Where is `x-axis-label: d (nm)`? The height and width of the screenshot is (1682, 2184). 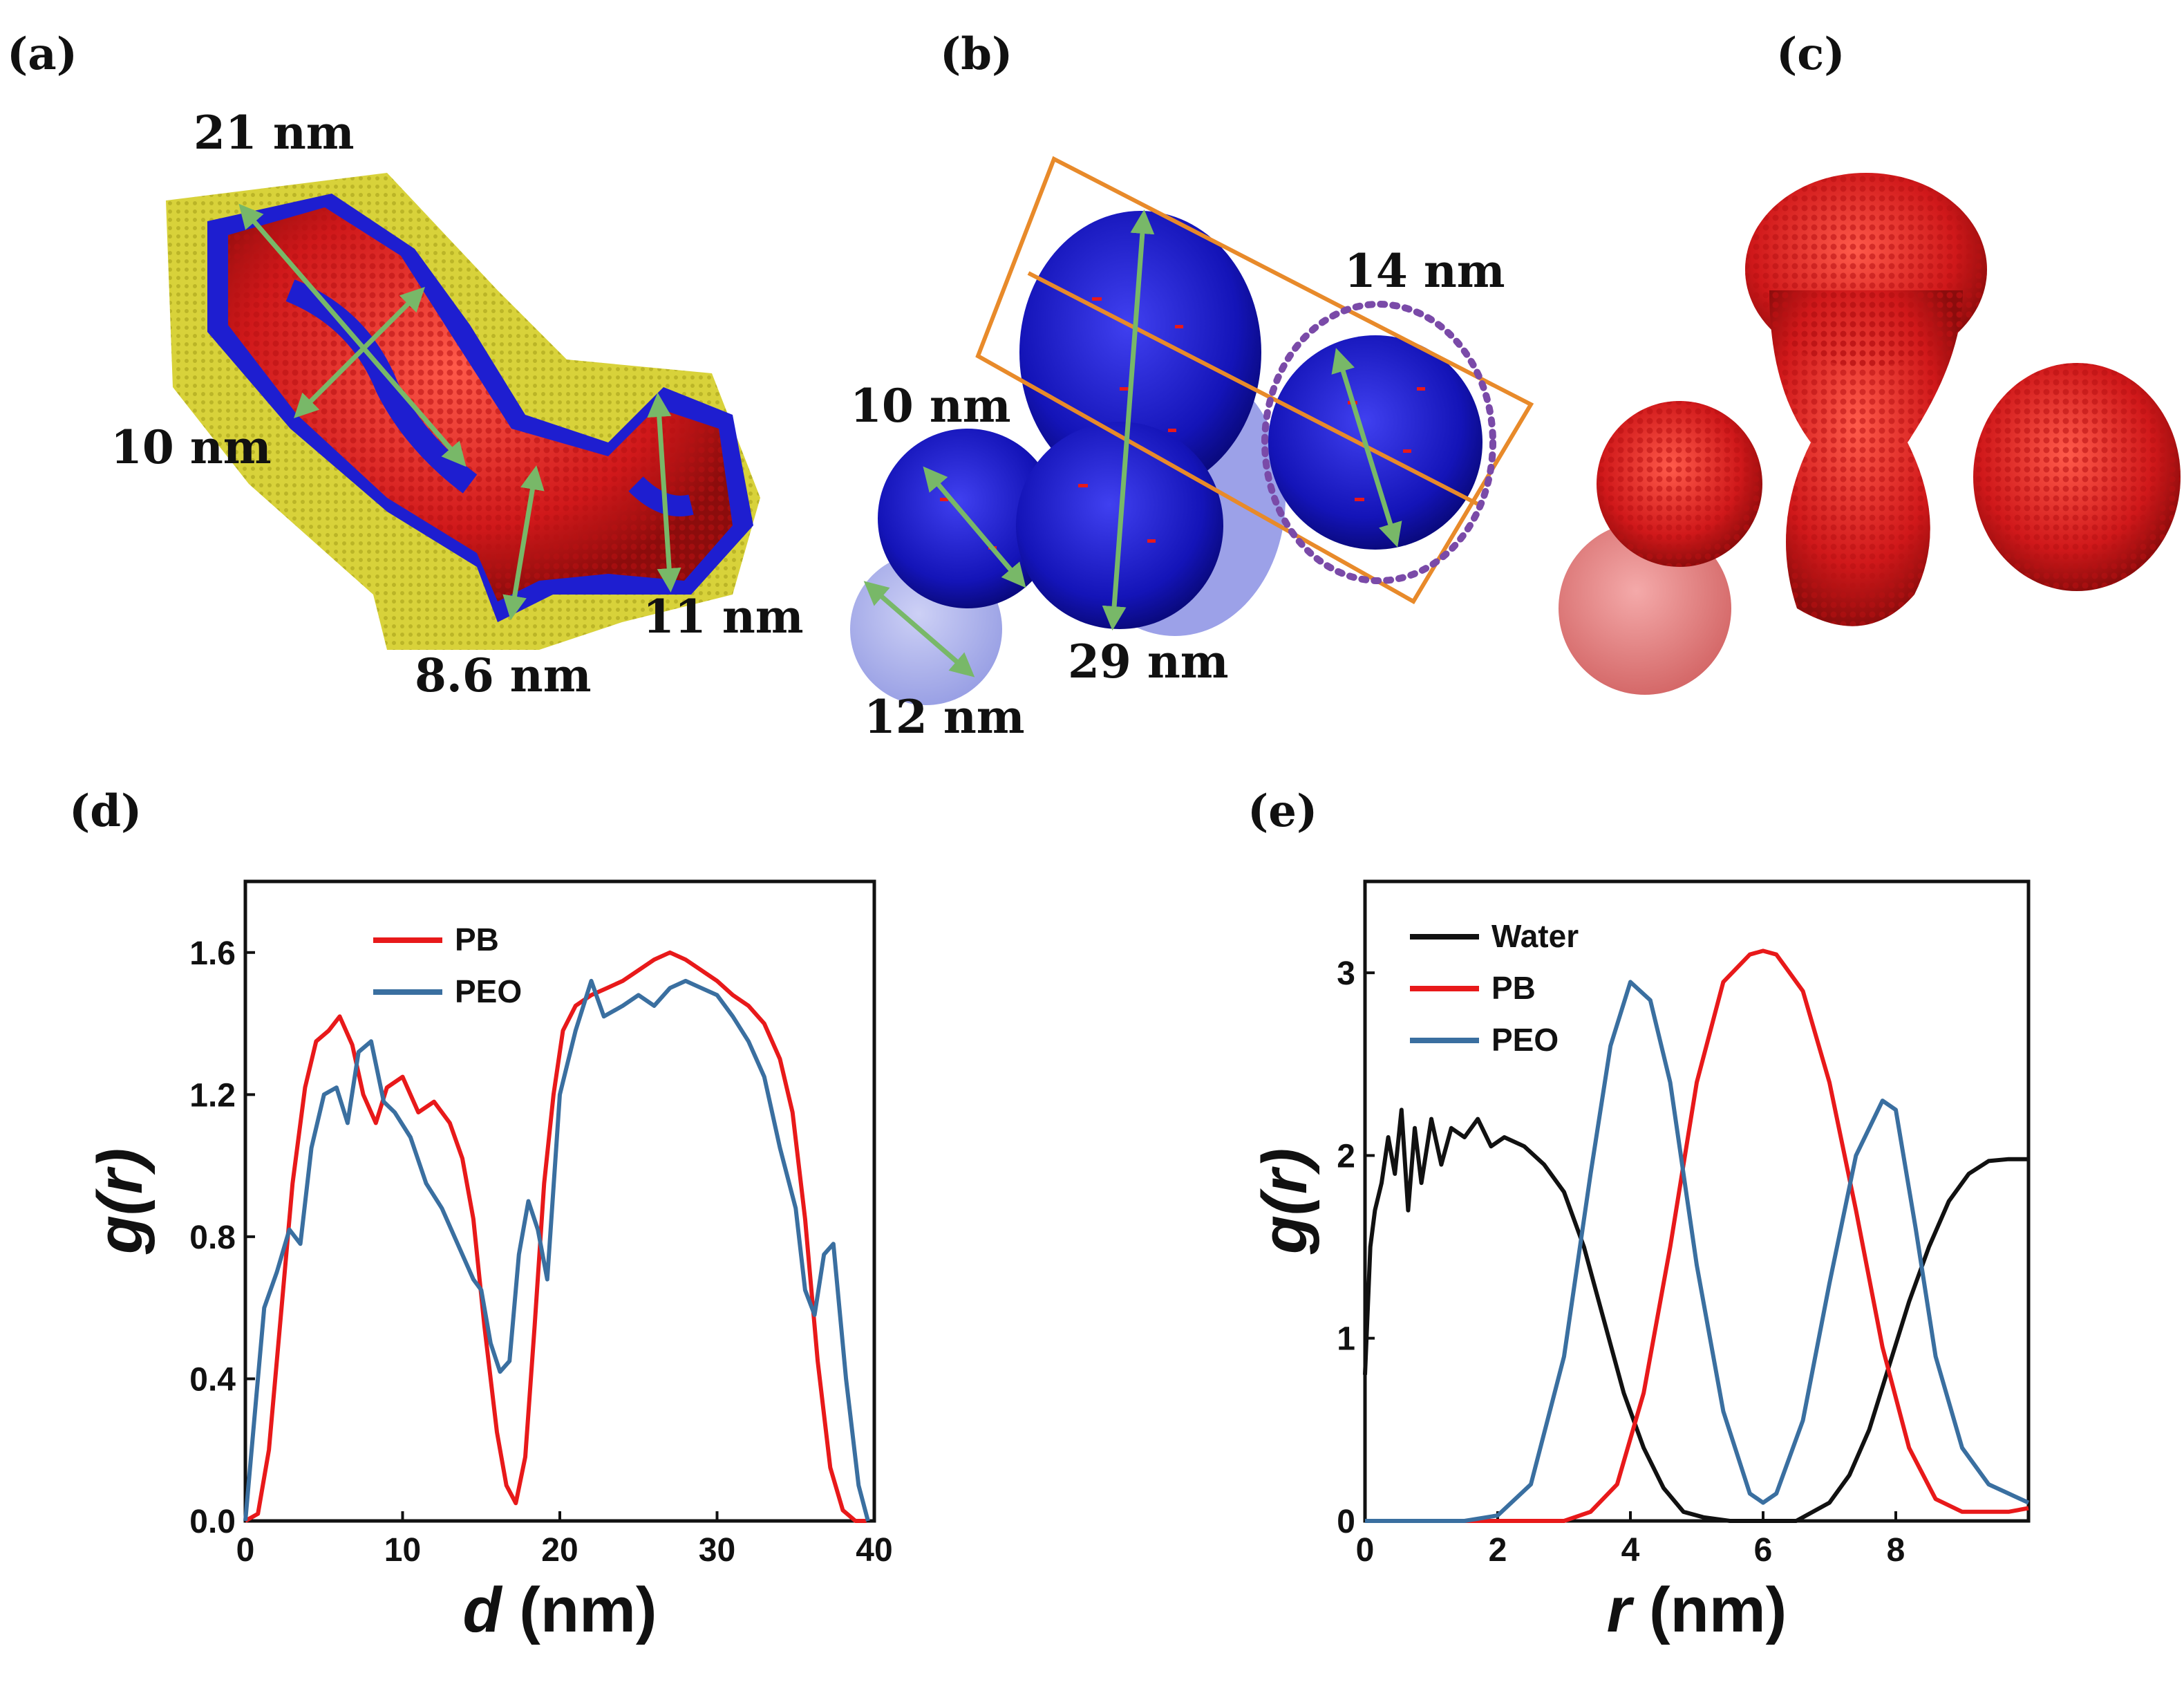
x-axis-label: d (nm) is located at coordinates (559, 1610).